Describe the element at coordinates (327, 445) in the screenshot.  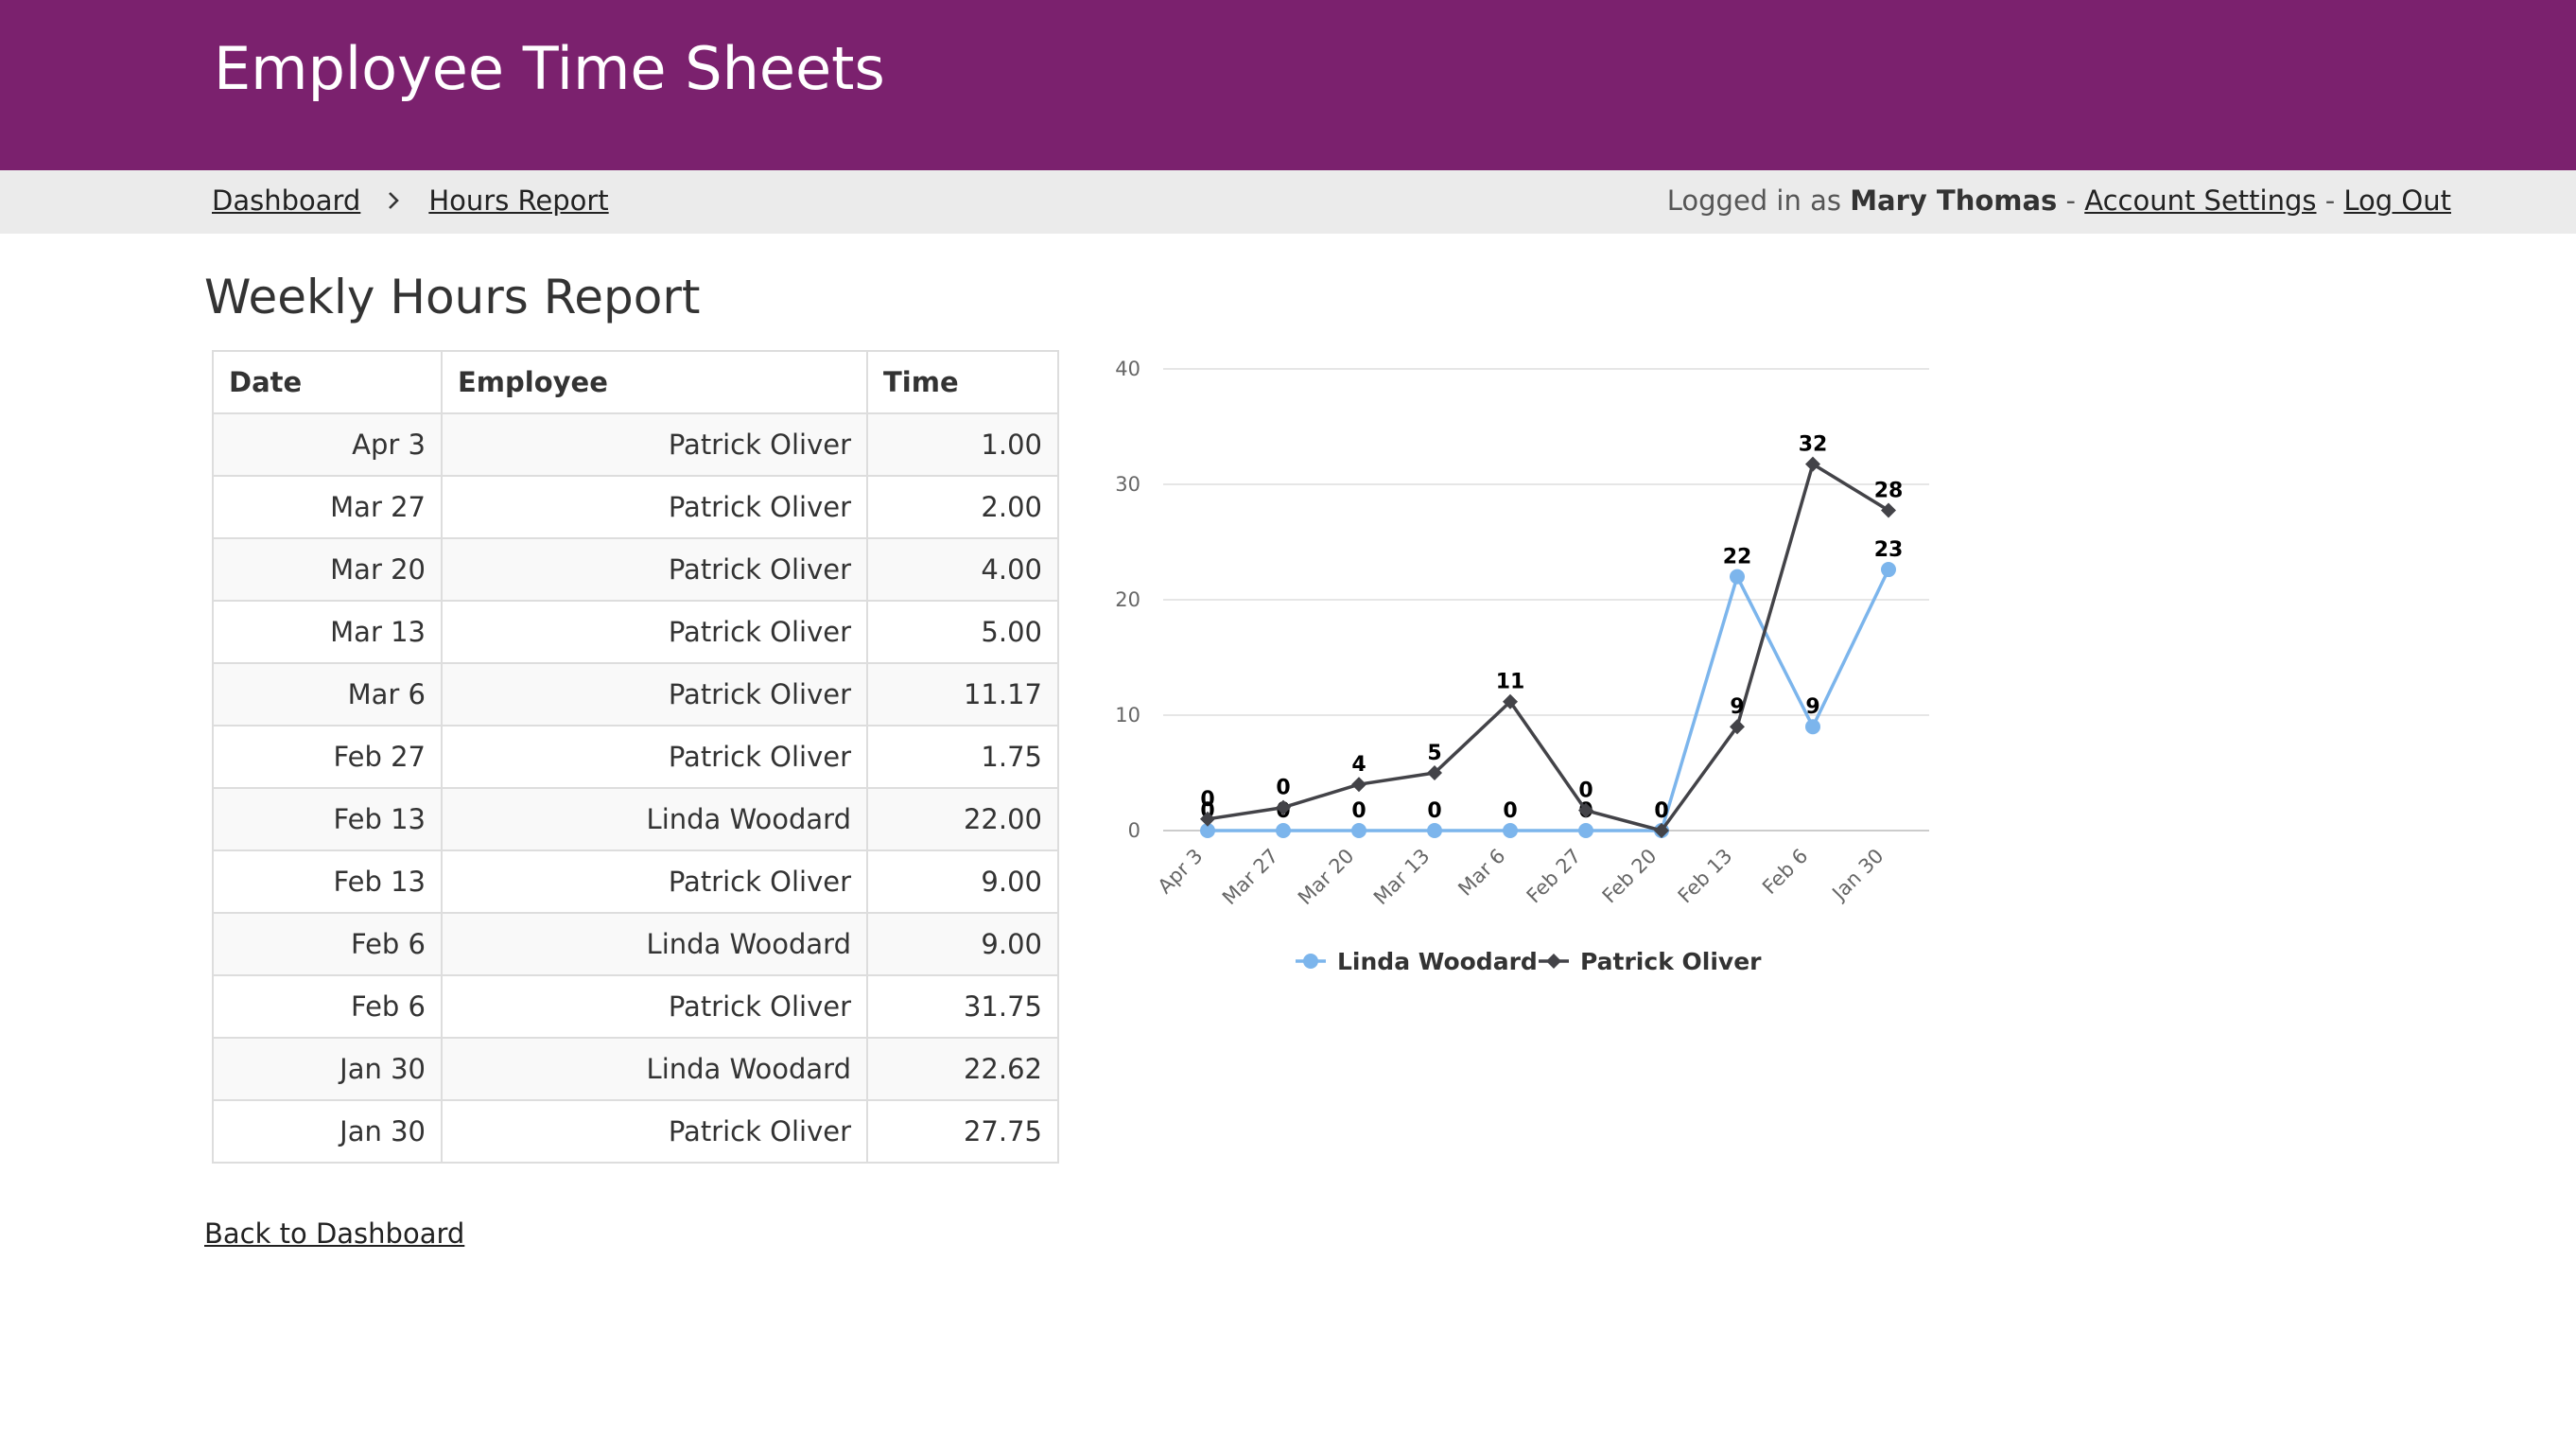
I see `date-cell: Apr 3` at that location.